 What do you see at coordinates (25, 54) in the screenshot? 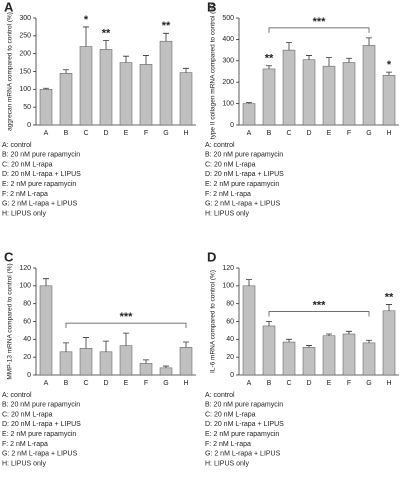
I see `y-tick-label: 200` at bounding box center [25, 54].